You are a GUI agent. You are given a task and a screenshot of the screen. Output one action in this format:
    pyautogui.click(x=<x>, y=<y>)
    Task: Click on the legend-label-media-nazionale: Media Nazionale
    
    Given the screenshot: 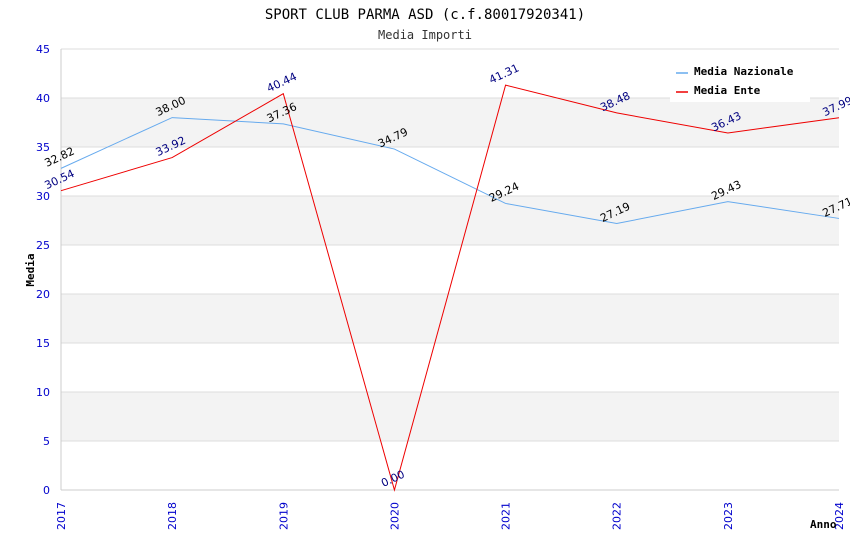 What is the action you would take?
    pyautogui.click(x=744, y=71)
    